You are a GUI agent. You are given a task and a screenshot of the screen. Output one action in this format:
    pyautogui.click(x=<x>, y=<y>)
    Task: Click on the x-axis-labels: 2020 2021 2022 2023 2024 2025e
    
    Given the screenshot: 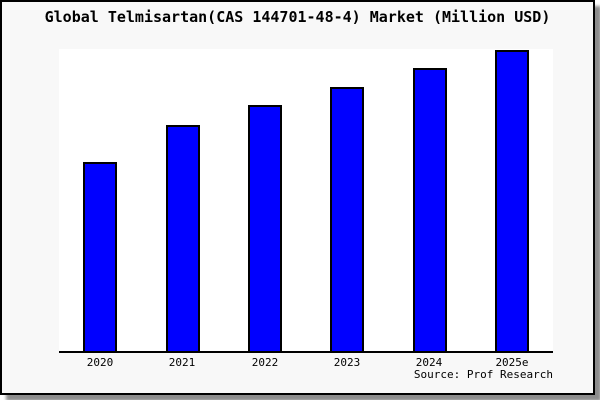 What is the action you would take?
    pyautogui.click(x=306, y=363)
    